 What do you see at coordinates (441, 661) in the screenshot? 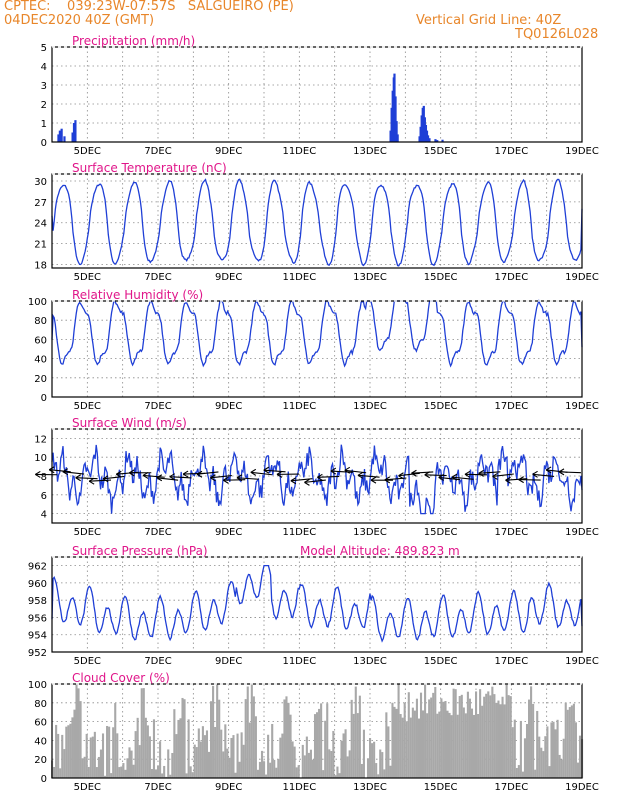
I see `pres-xtick-label: 15DEC` at bounding box center [441, 661].